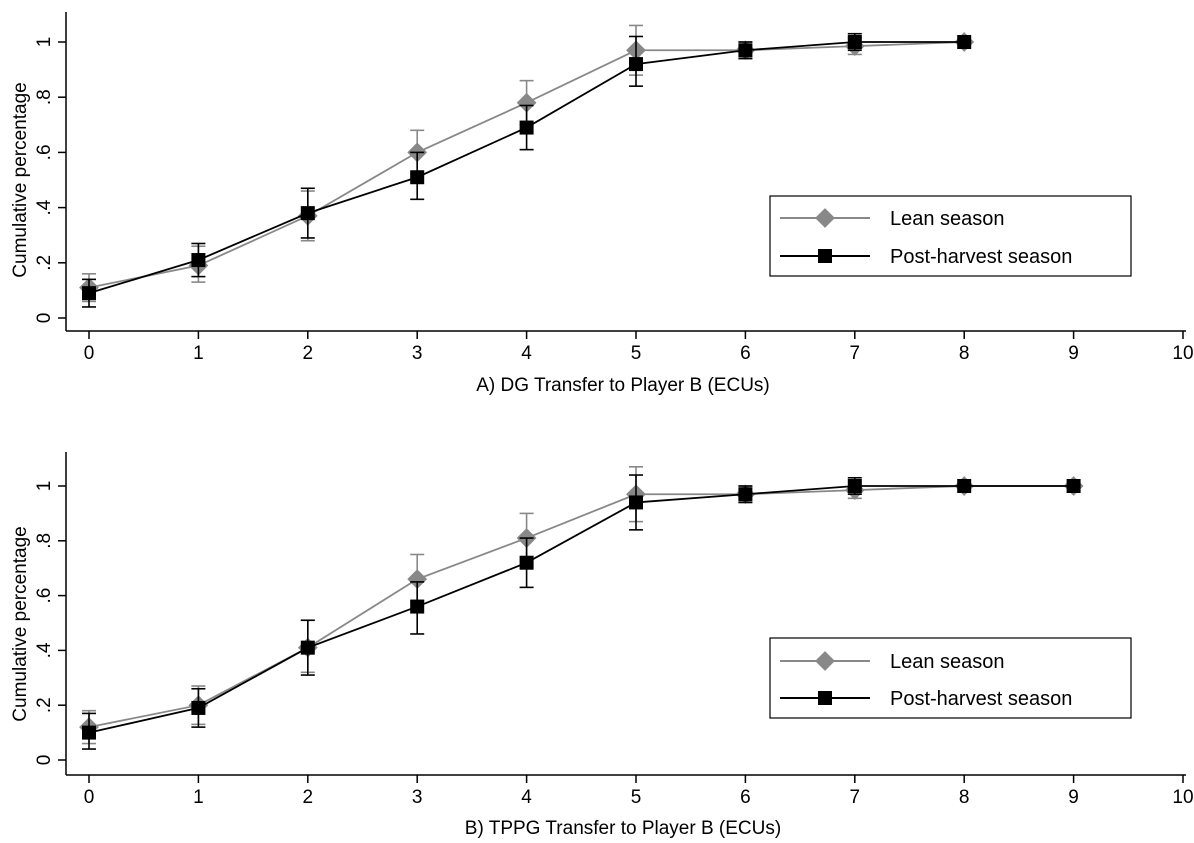 The image size is (1194, 843). What do you see at coordinates (623, 828) in the screenshot?
I see `x-axis-title: B) TPPG Transfer to Player B (ECUs)` at bounding box center [623, 828].